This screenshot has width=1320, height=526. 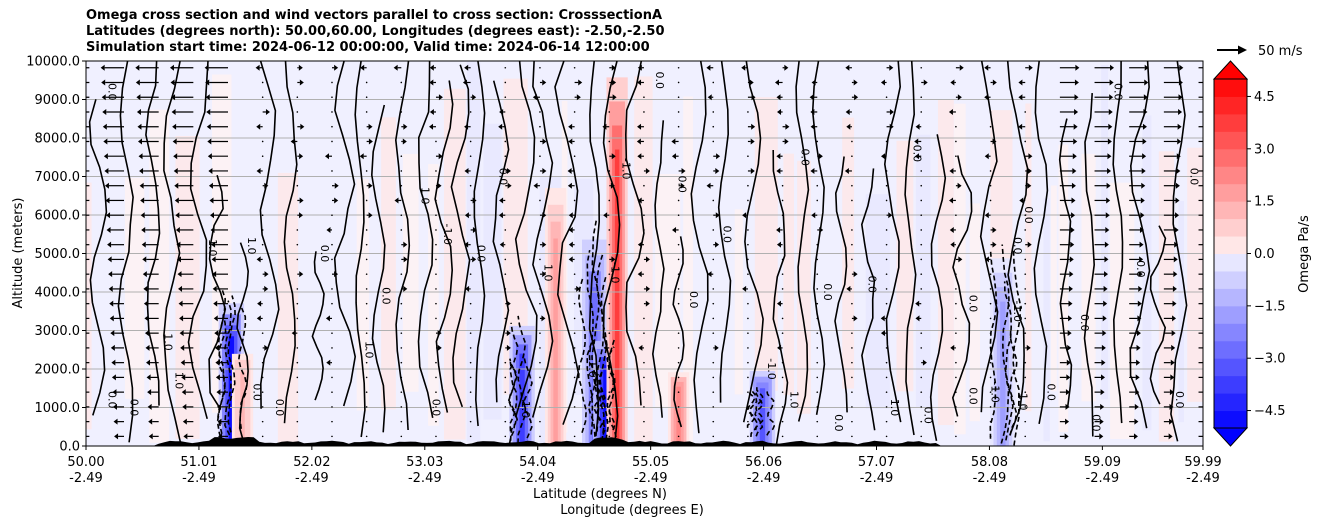 I want to click on colorbar-segment, so click(x=1230, y=175).